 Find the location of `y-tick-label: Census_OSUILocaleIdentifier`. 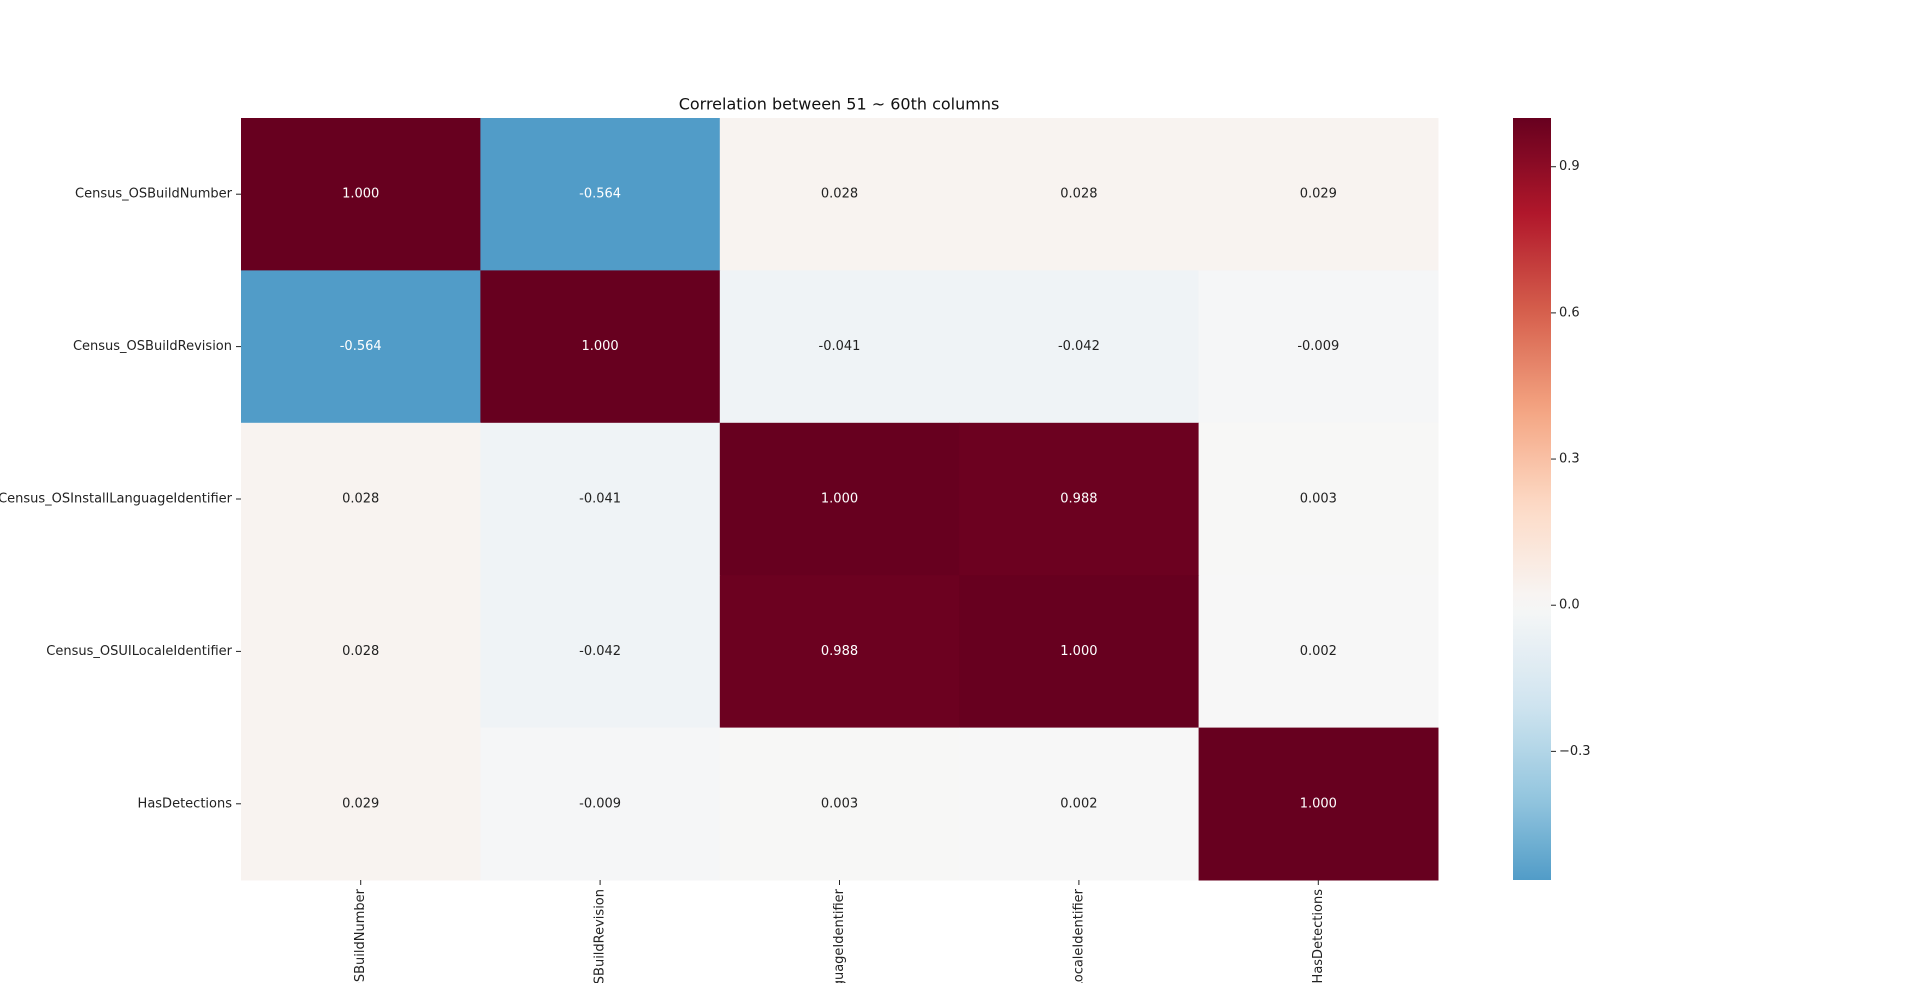

y-tick-label: Census_OSUILocaleIdentifier is located at coordinates (139, 651).